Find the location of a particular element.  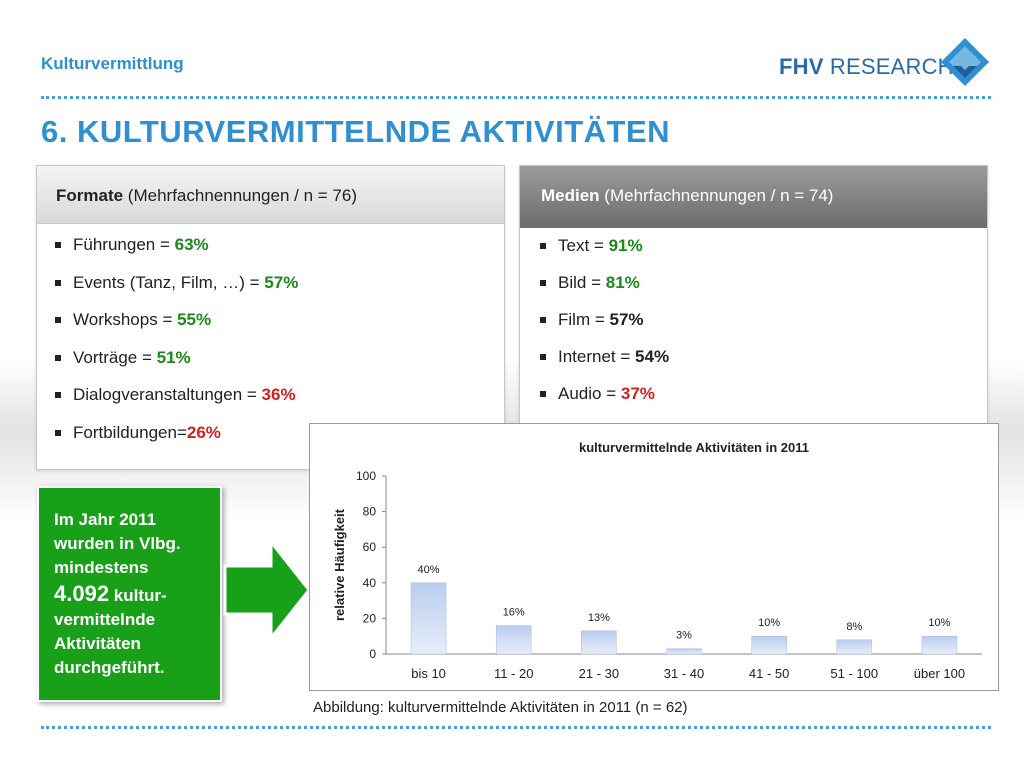

formate-item-label: Fortbildungen= is located at coordinates (130, 432).